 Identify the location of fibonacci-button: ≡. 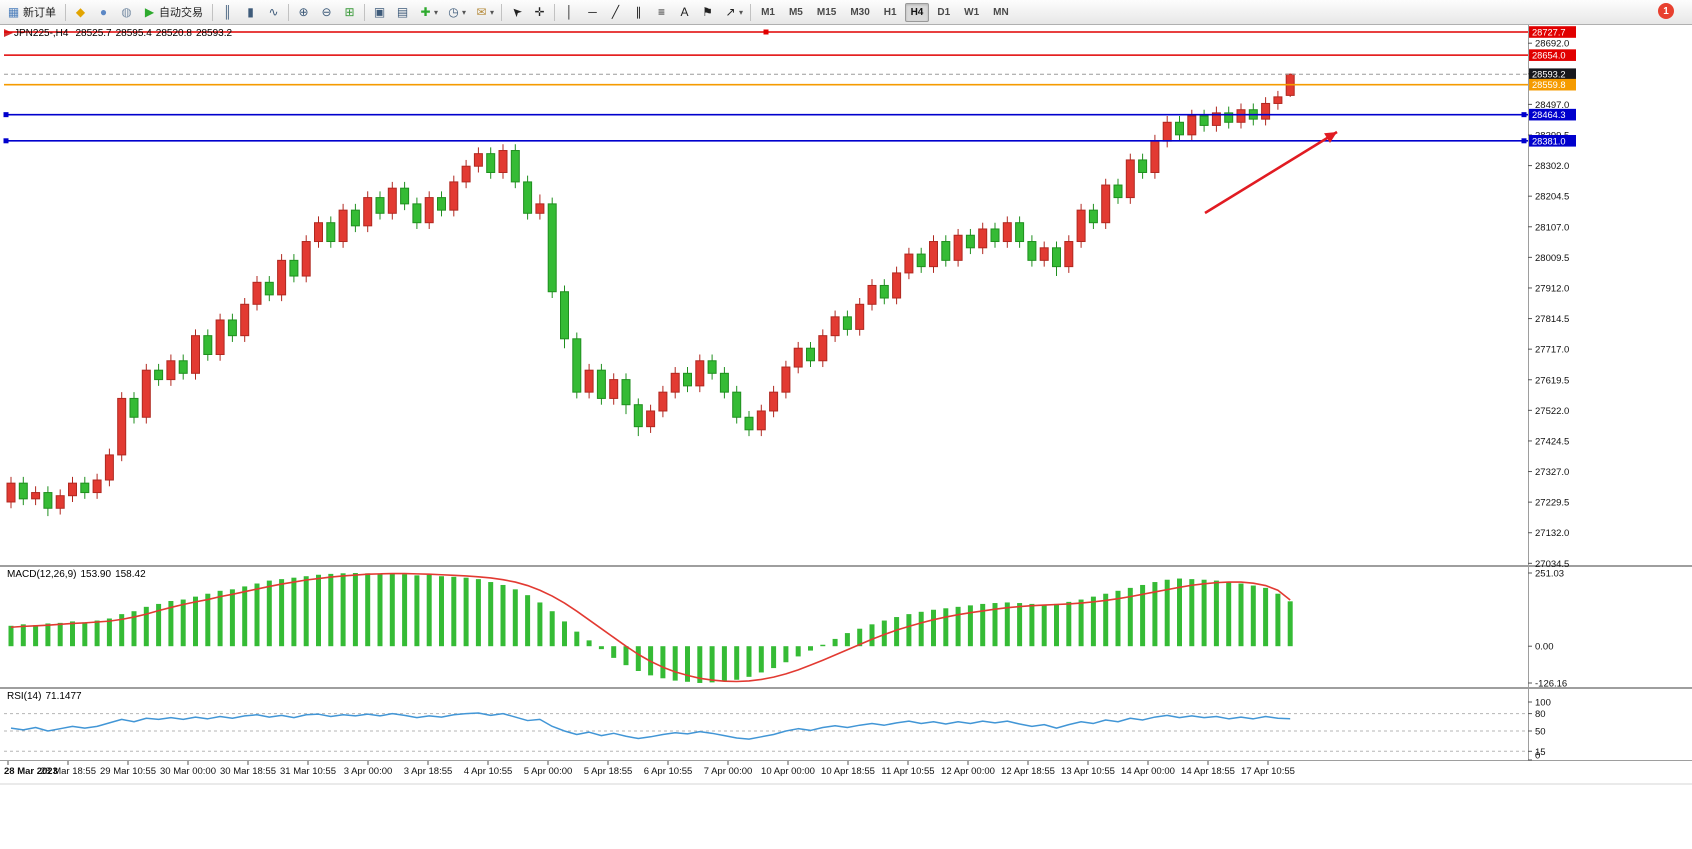
(661, 12).